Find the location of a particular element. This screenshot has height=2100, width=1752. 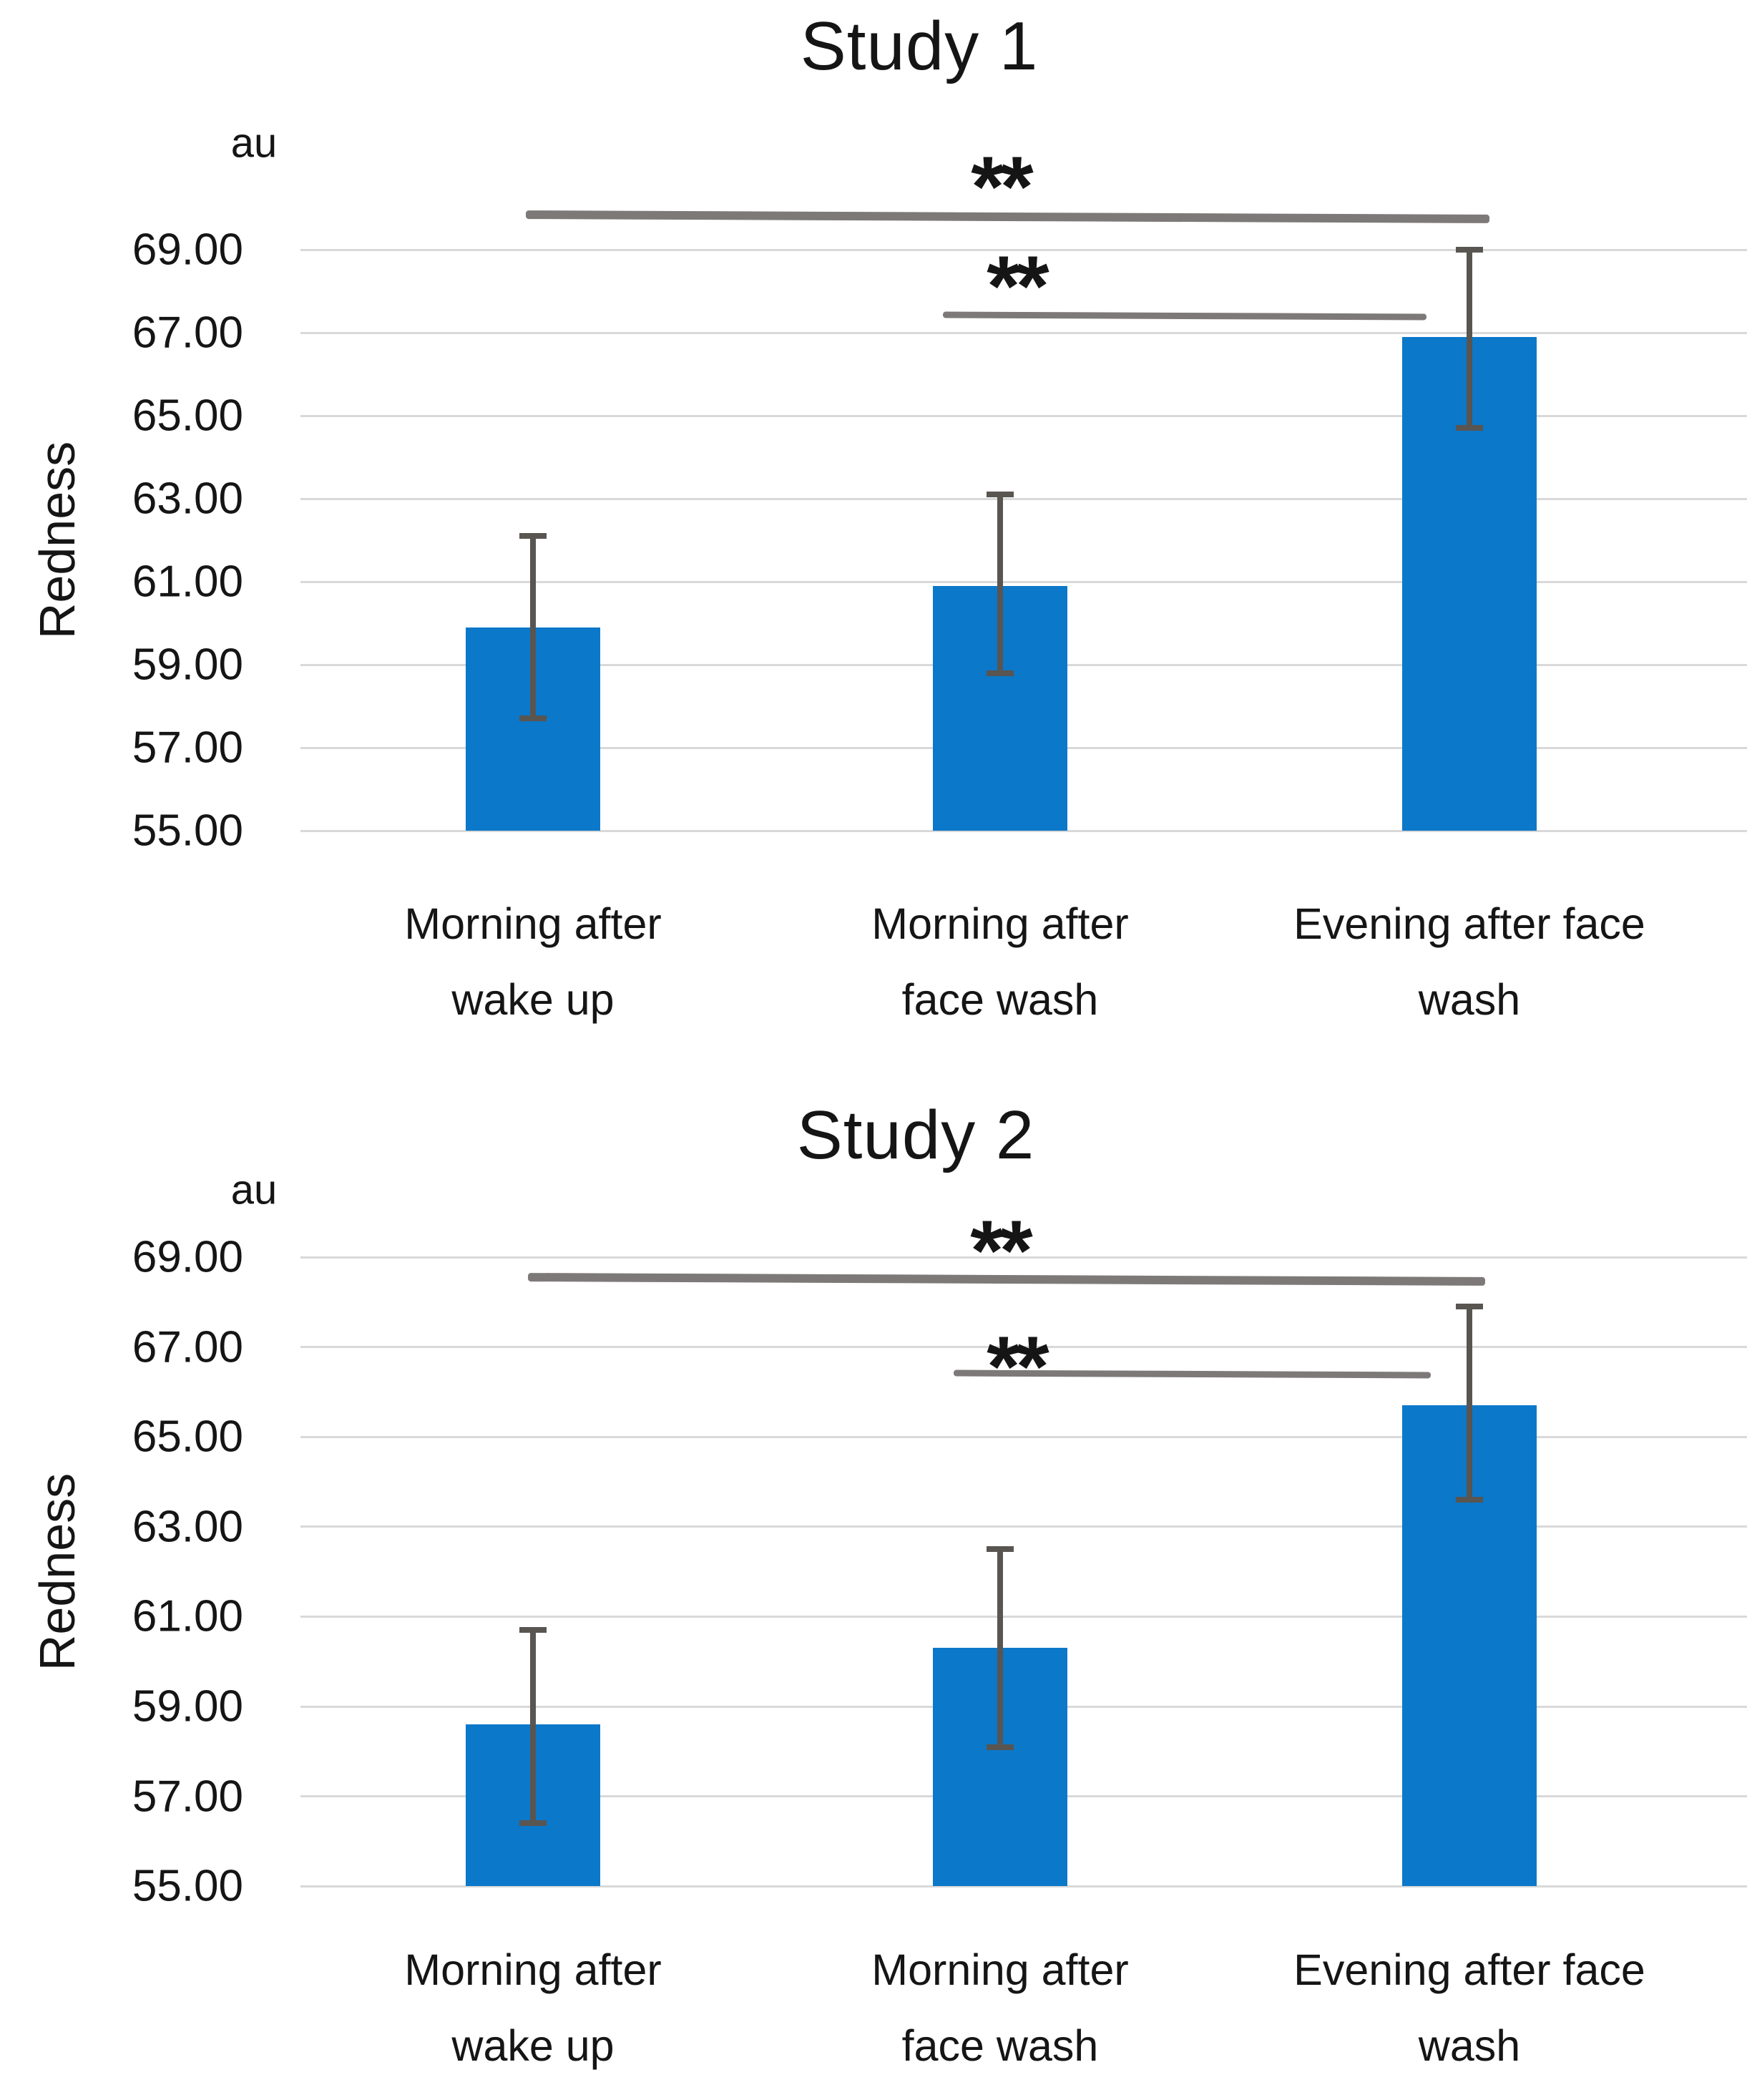

y-axis-title: Redness is located at coordinates (57, 540).